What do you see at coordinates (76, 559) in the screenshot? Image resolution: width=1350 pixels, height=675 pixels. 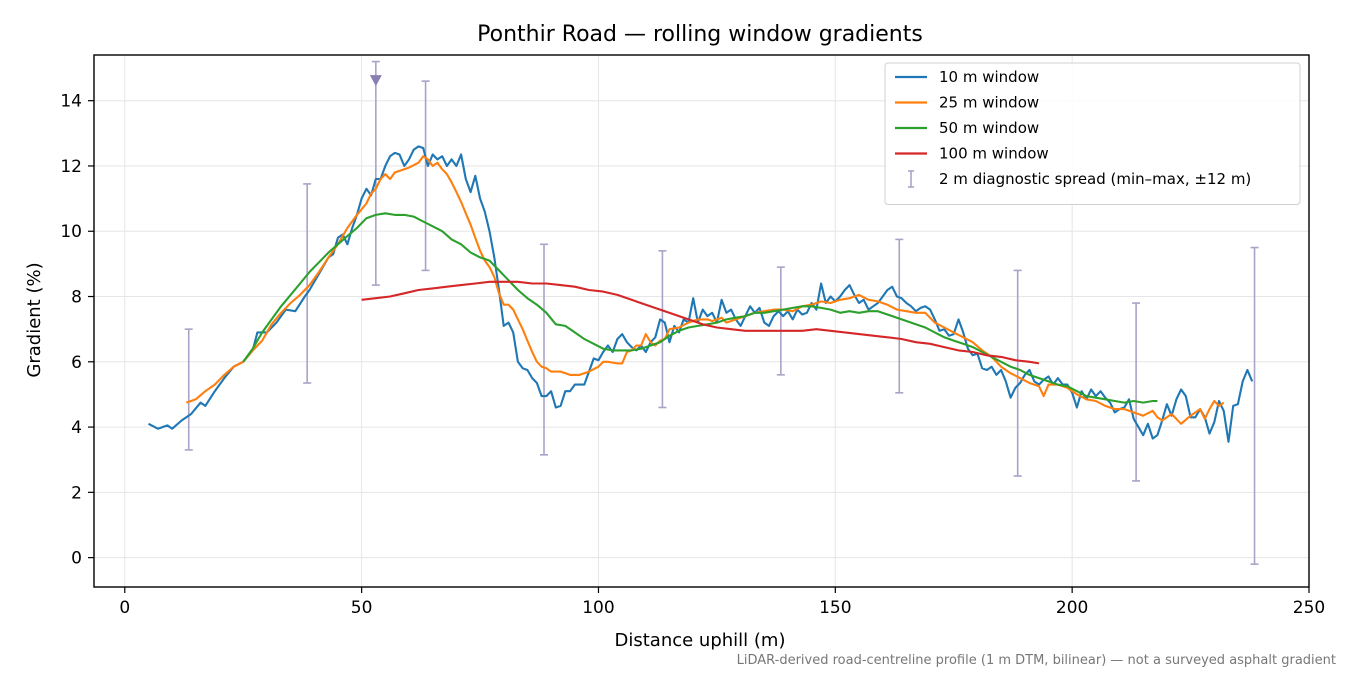 I see `y-tick-label: 0` at bounding box center [76, 559].